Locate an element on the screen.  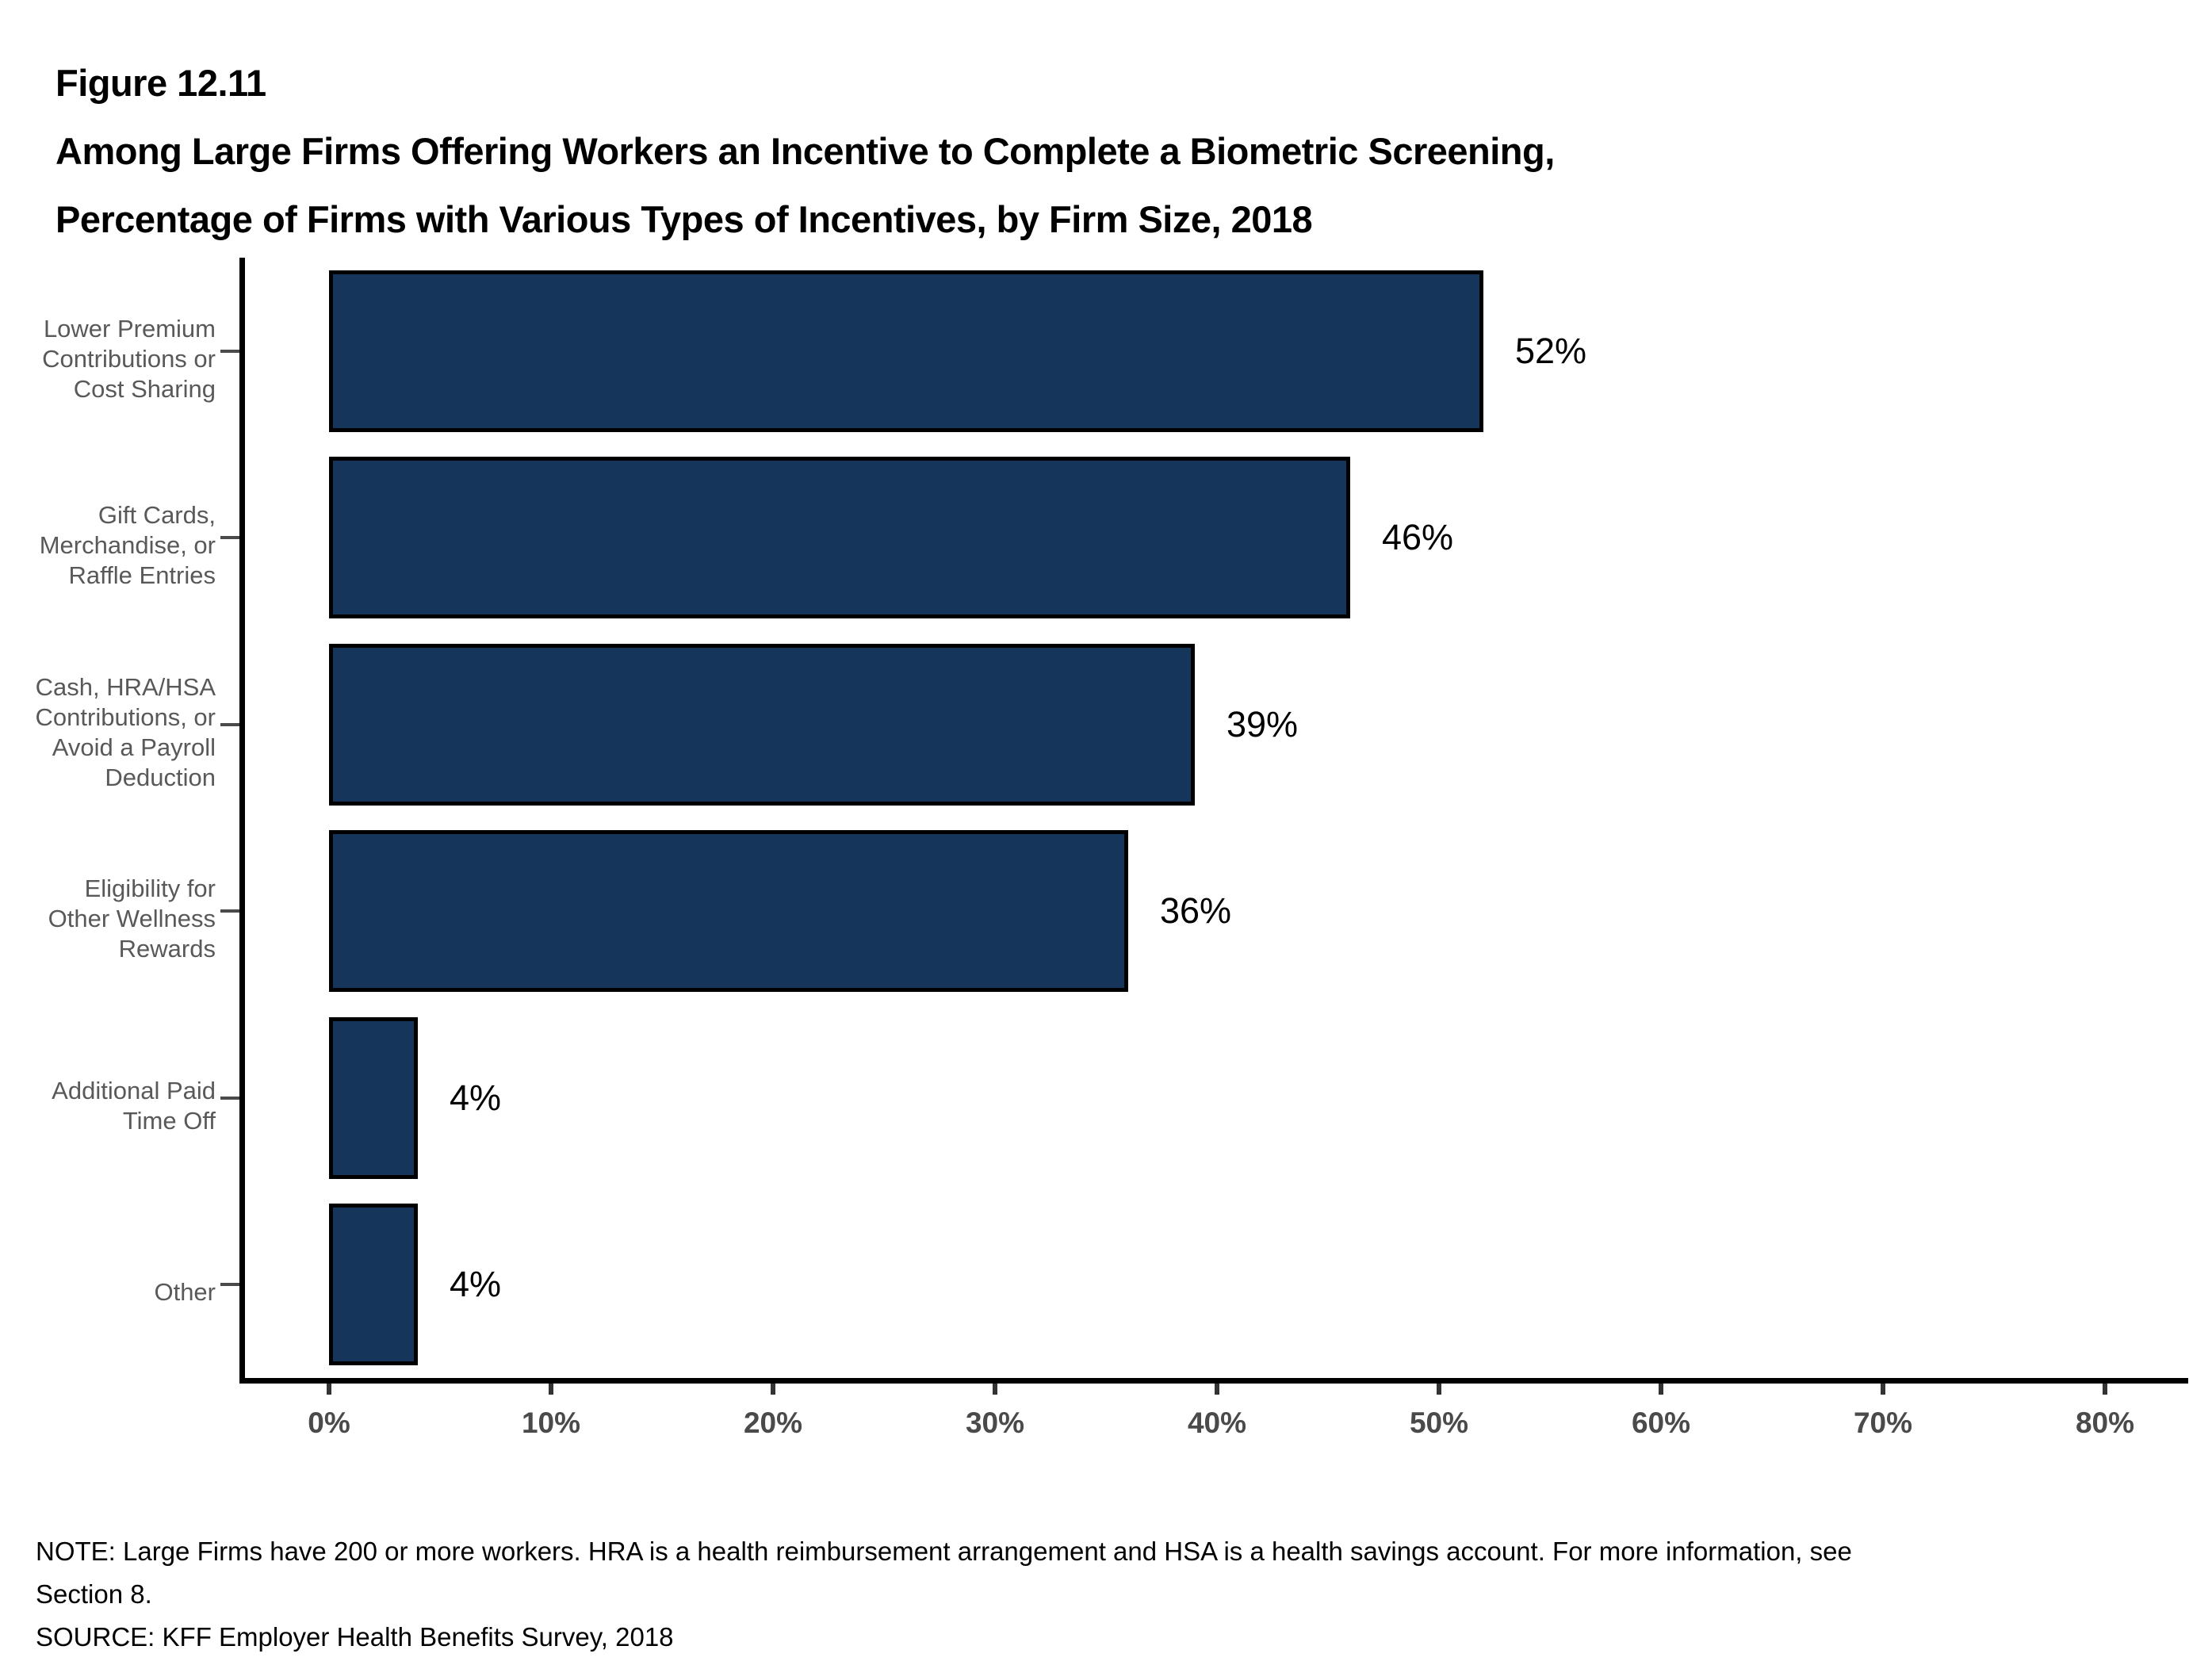
category-label-line: Time Off is located at coordinates (169, 1120).